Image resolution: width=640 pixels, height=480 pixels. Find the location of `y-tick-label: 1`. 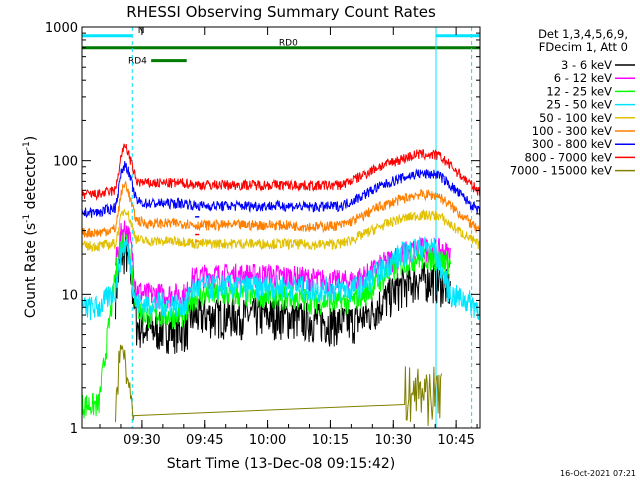

y-tick-label: 1 is located at coordinates (74, 429).